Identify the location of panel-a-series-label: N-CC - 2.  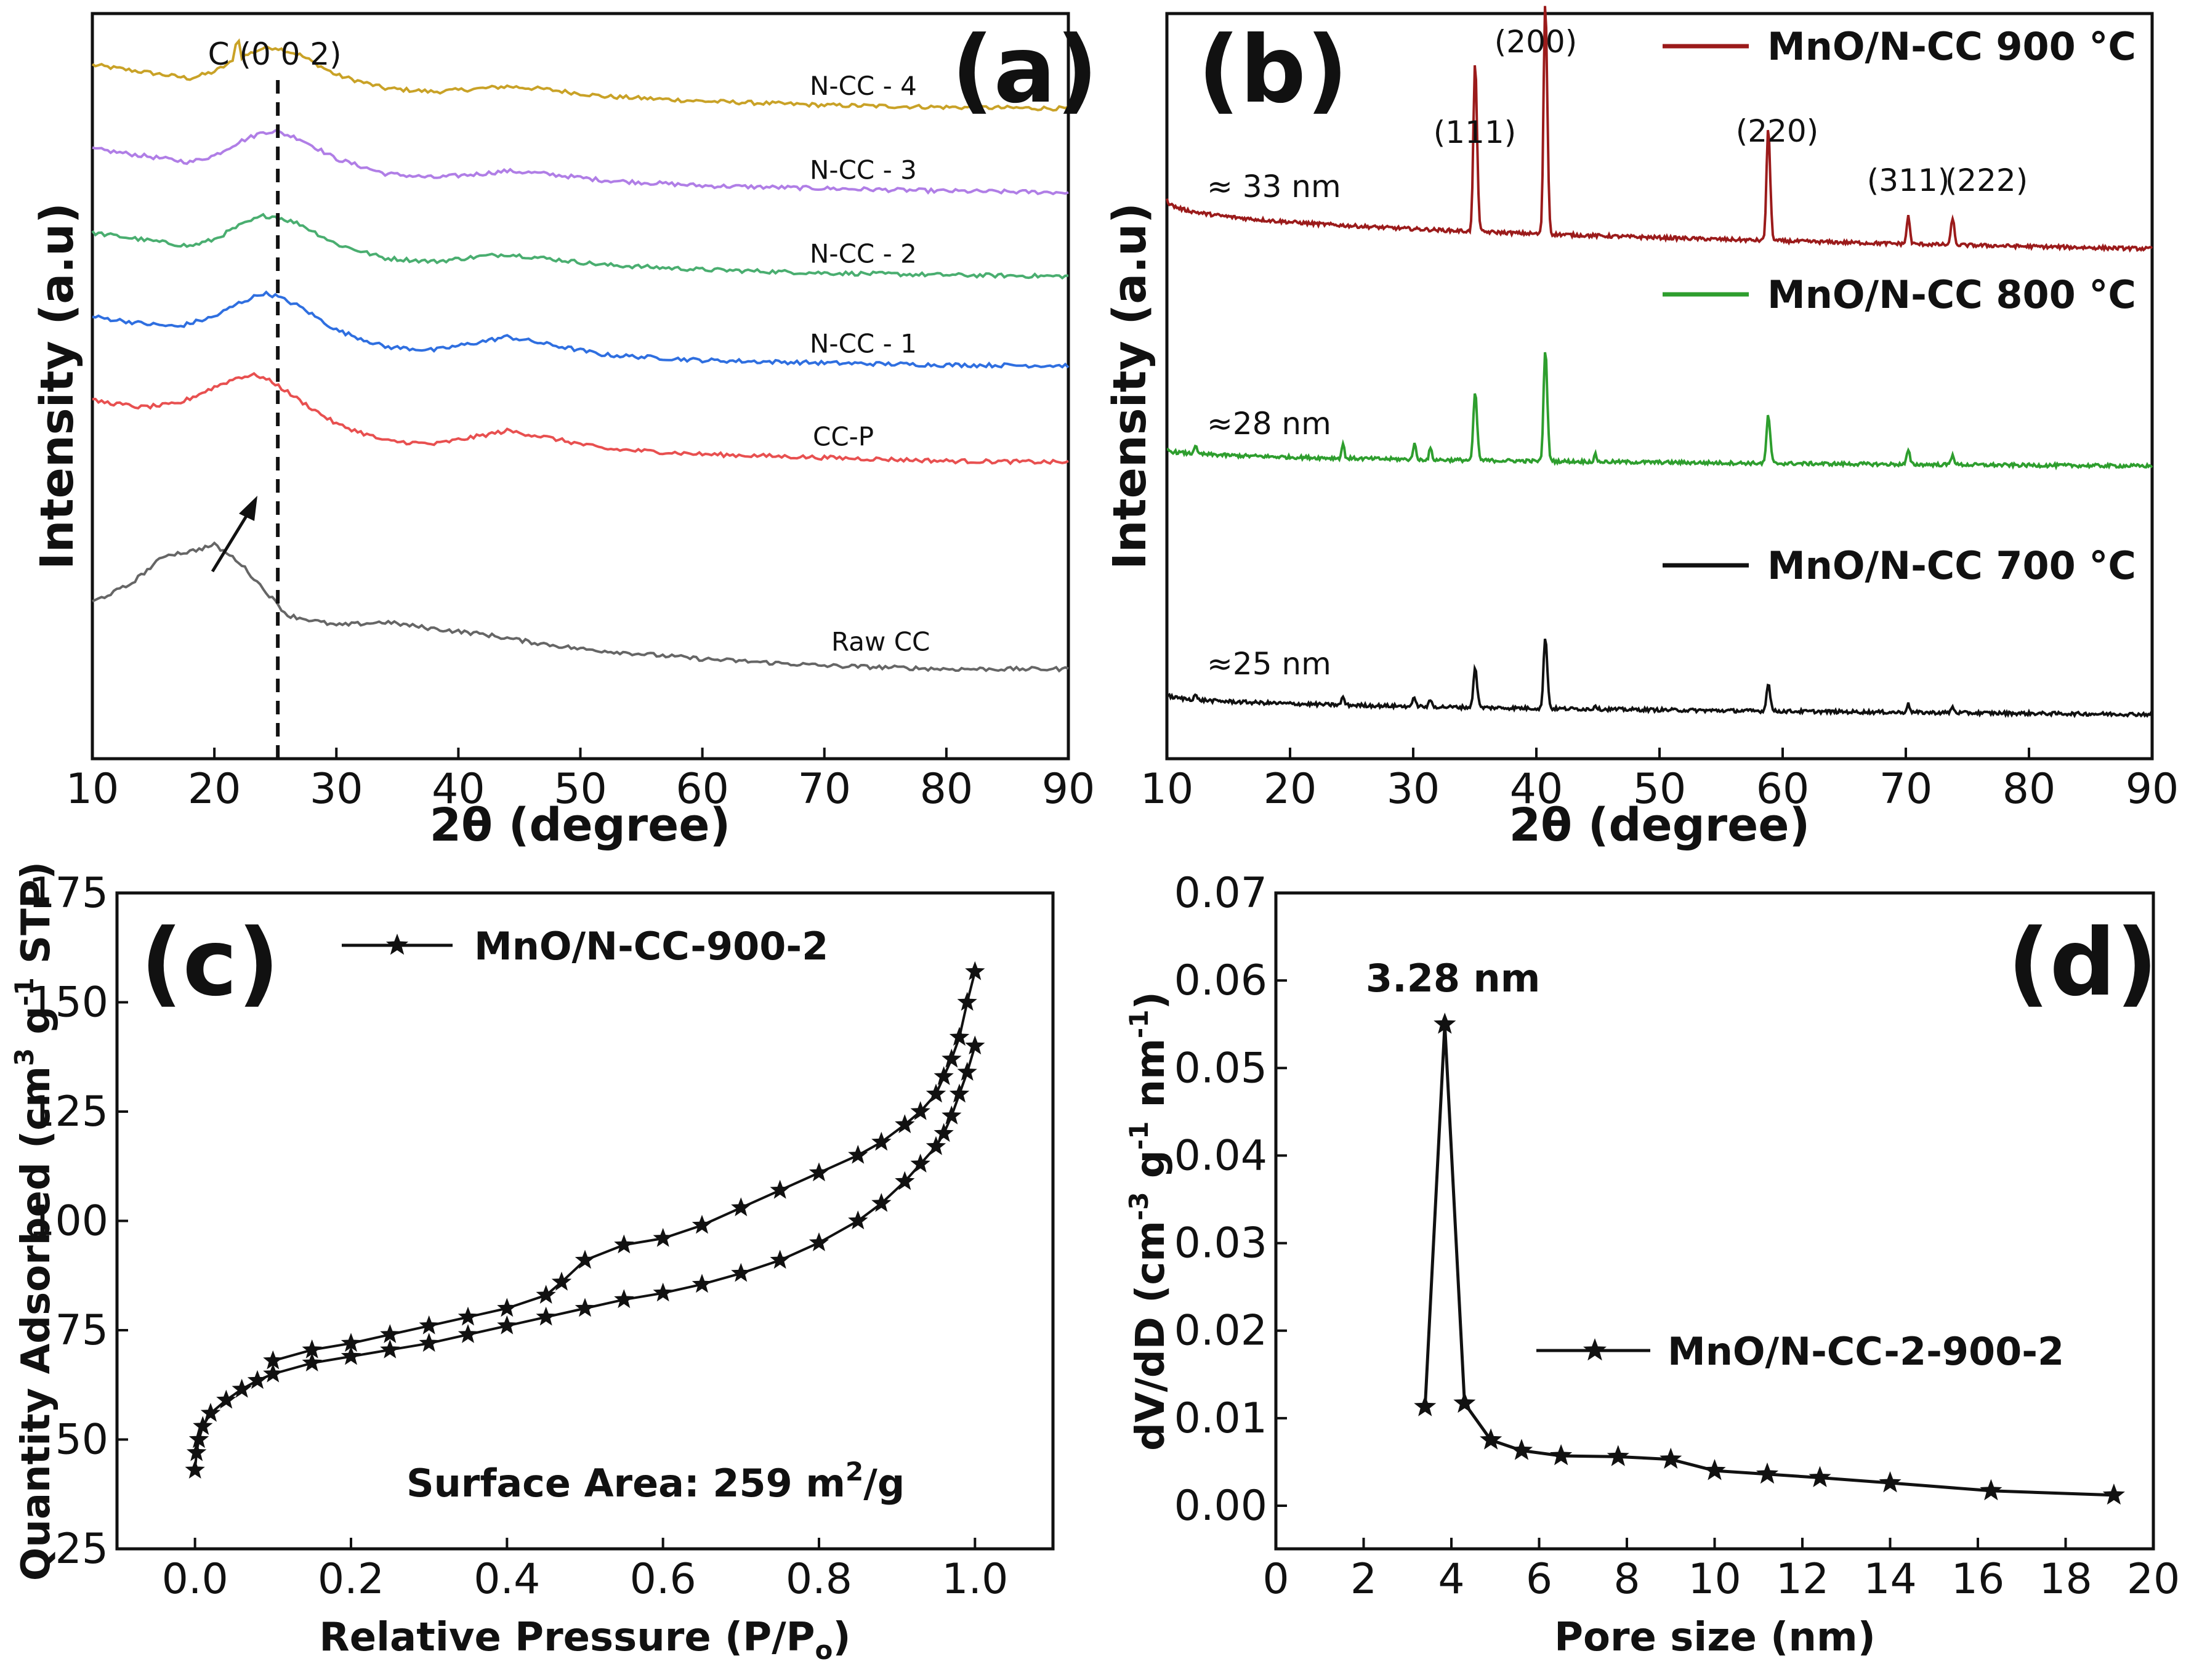
(863, 254).